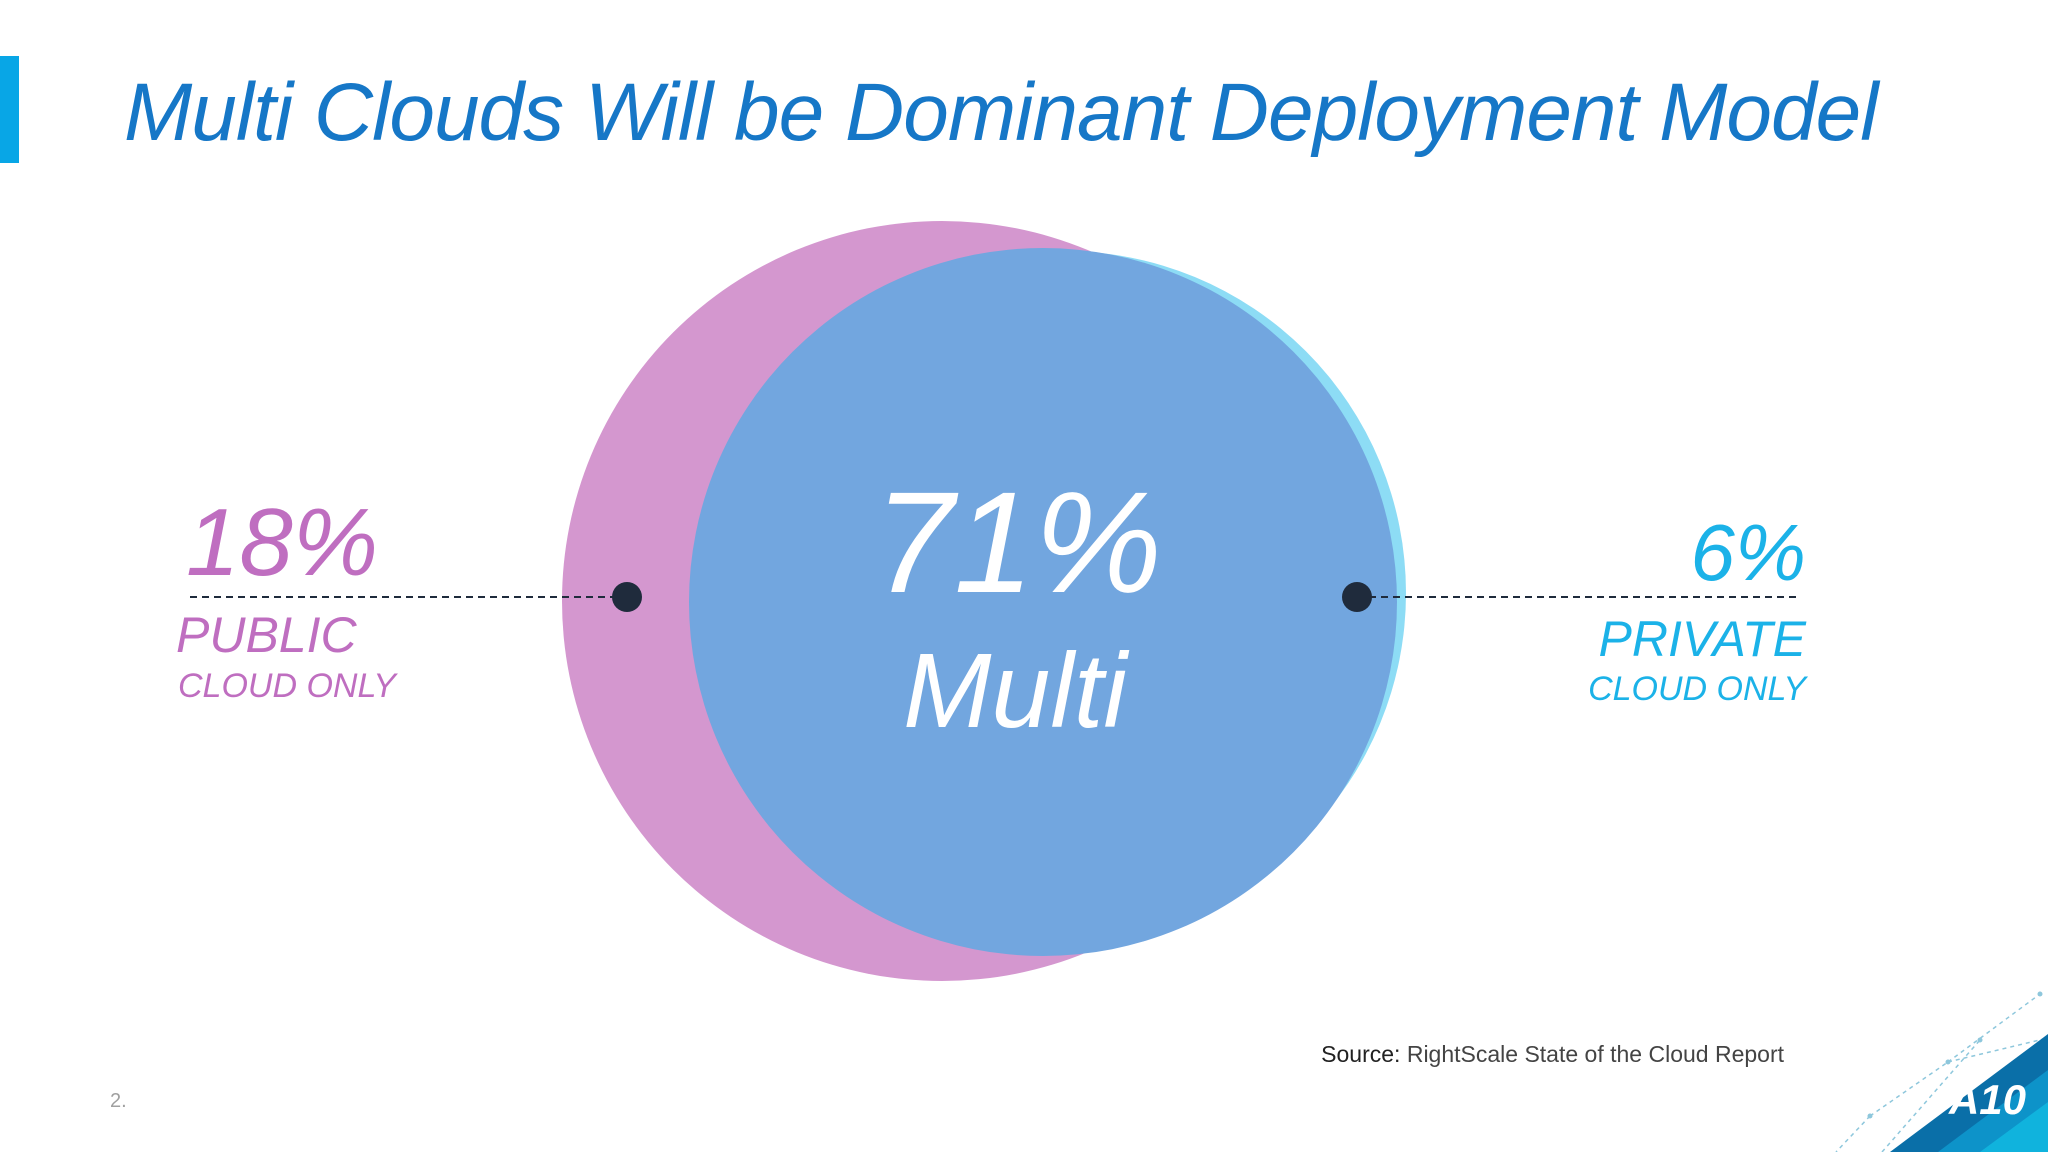  Describe the element at coordinates (282, 542) in the screenshot. I see `public-value-label: 18%` at that location.